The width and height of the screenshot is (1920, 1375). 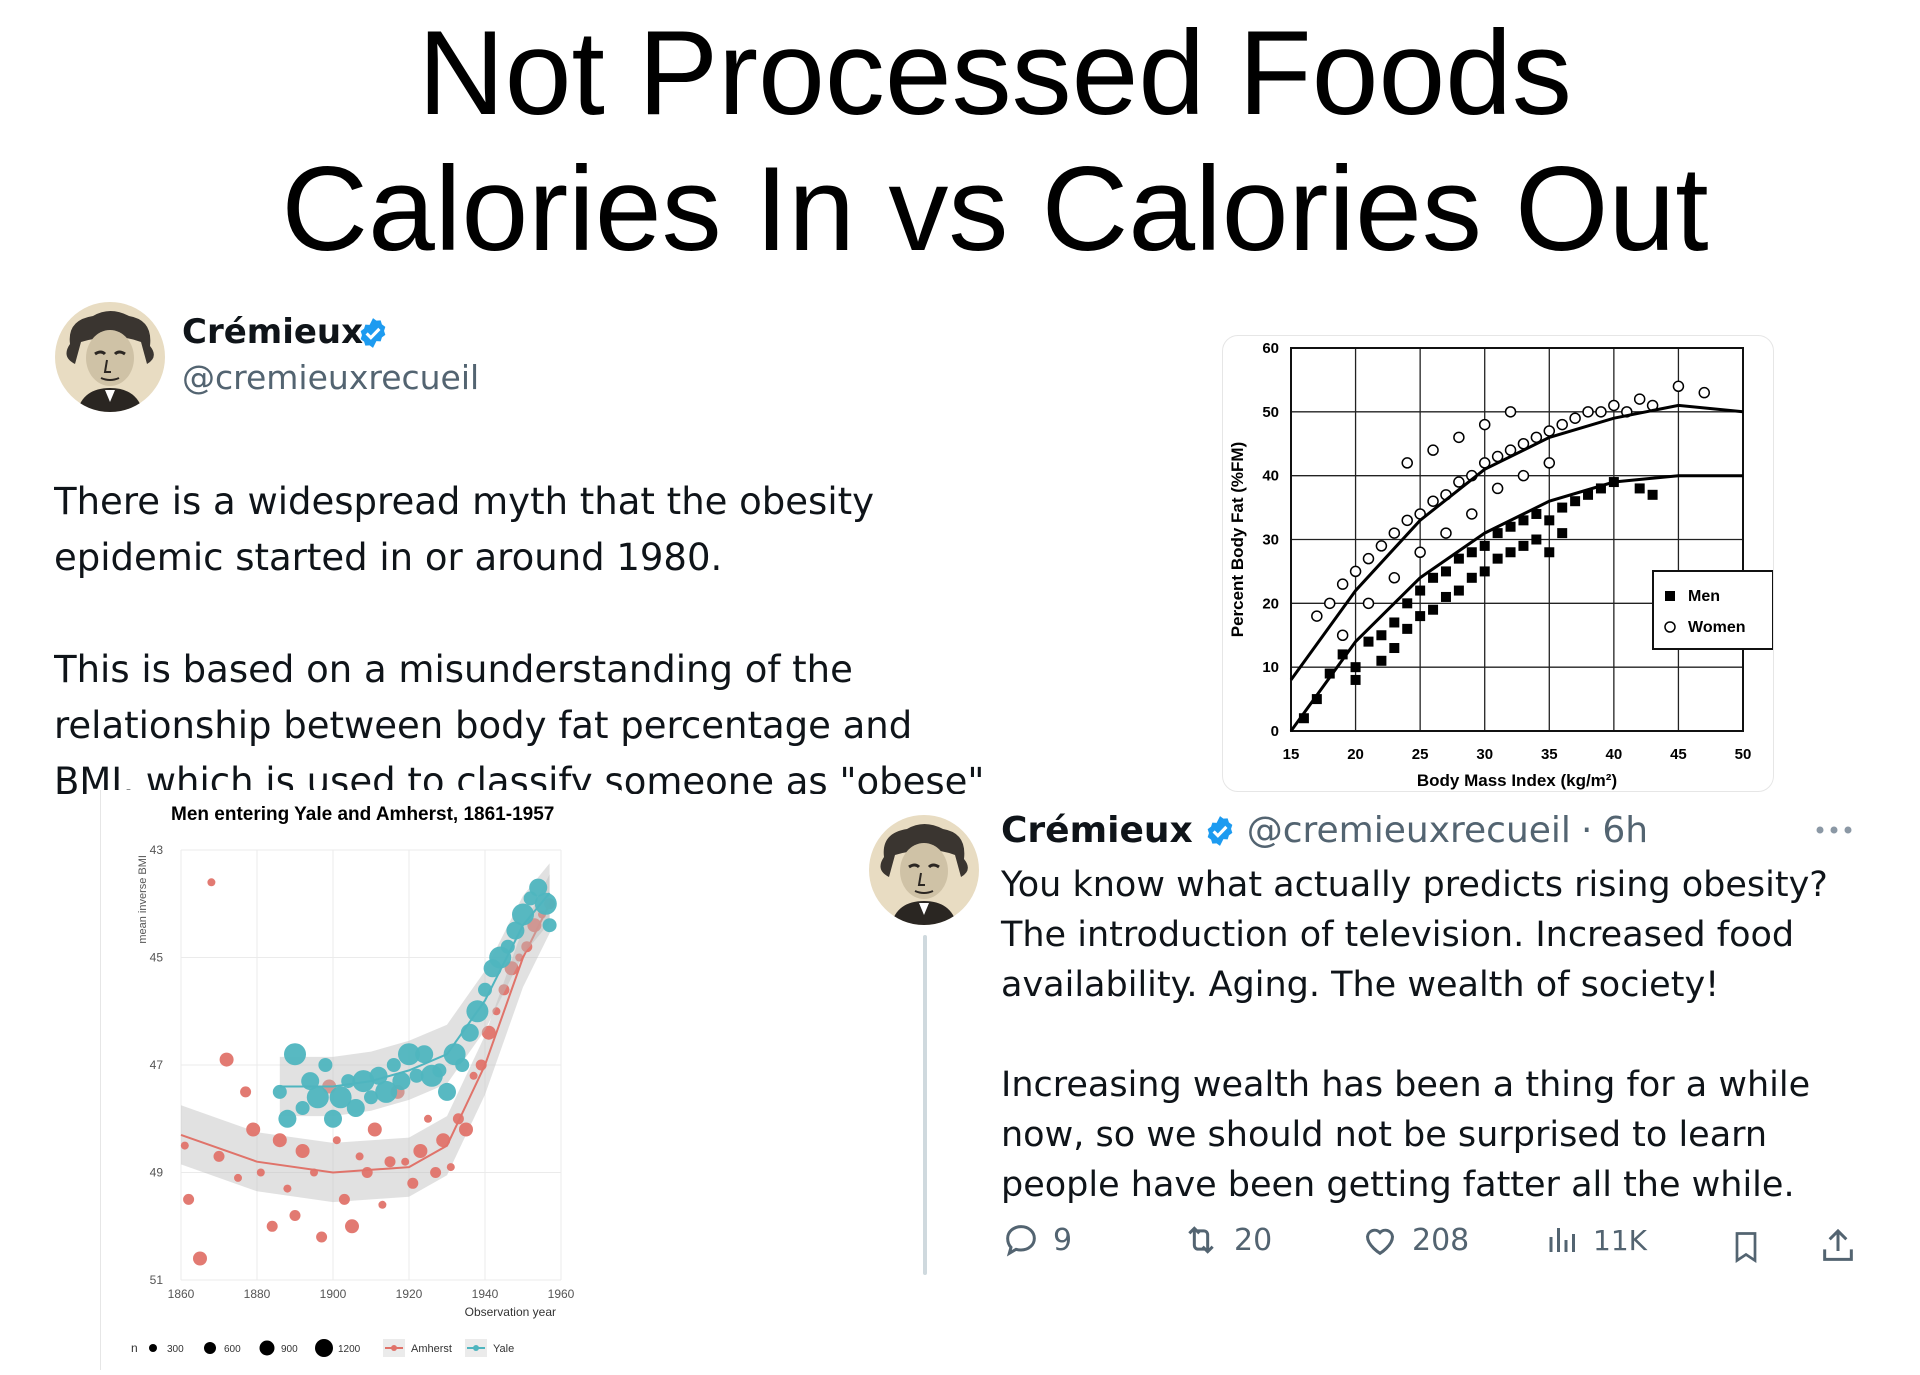 I want to click on x-tick-label: 1860, so click(x=181, y=1294).